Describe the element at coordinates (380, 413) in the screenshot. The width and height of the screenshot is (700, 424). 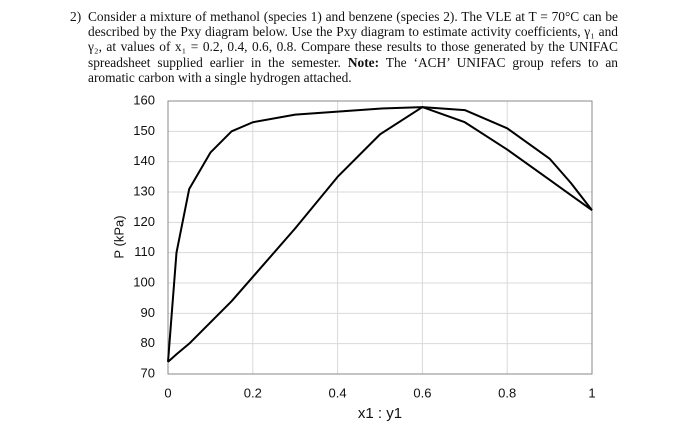
I see `x-axis-label: x1 : y1` at that location.